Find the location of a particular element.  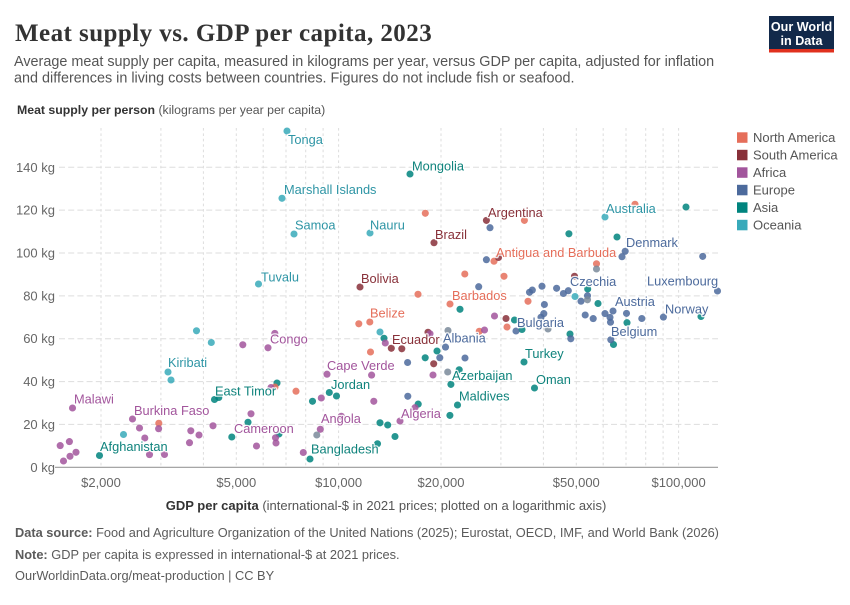

svg-text: Afghanistan is located at coordinates (134, 446).